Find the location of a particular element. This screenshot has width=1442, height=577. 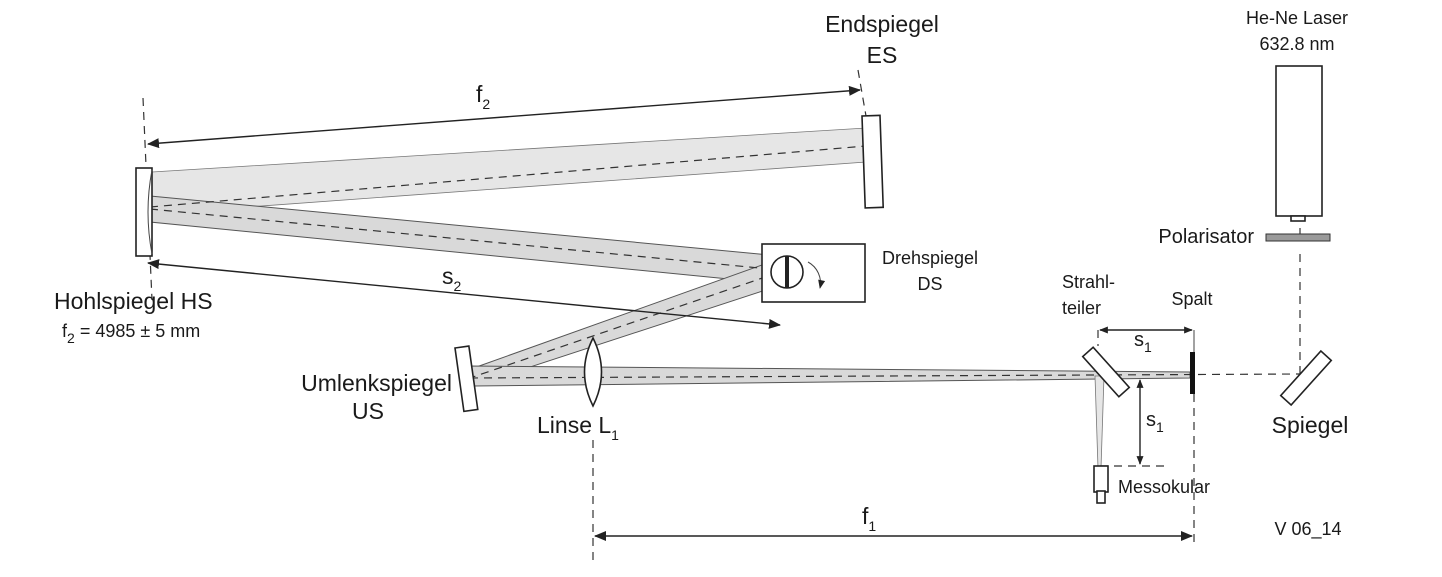

endspiegel-mirror-icon is located at coordinates (873, 161).